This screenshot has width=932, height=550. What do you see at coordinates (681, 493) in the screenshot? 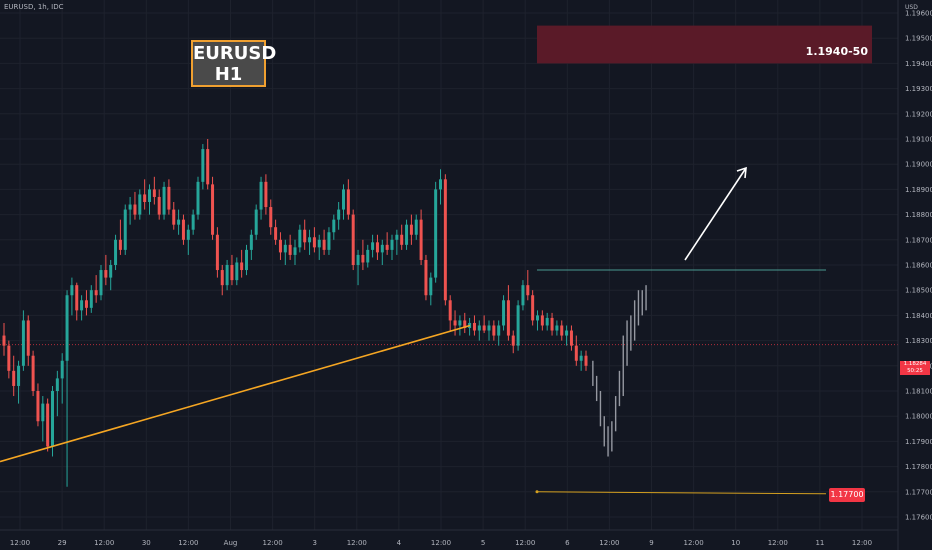
I see `support-line` at bounding box center [681, 493].